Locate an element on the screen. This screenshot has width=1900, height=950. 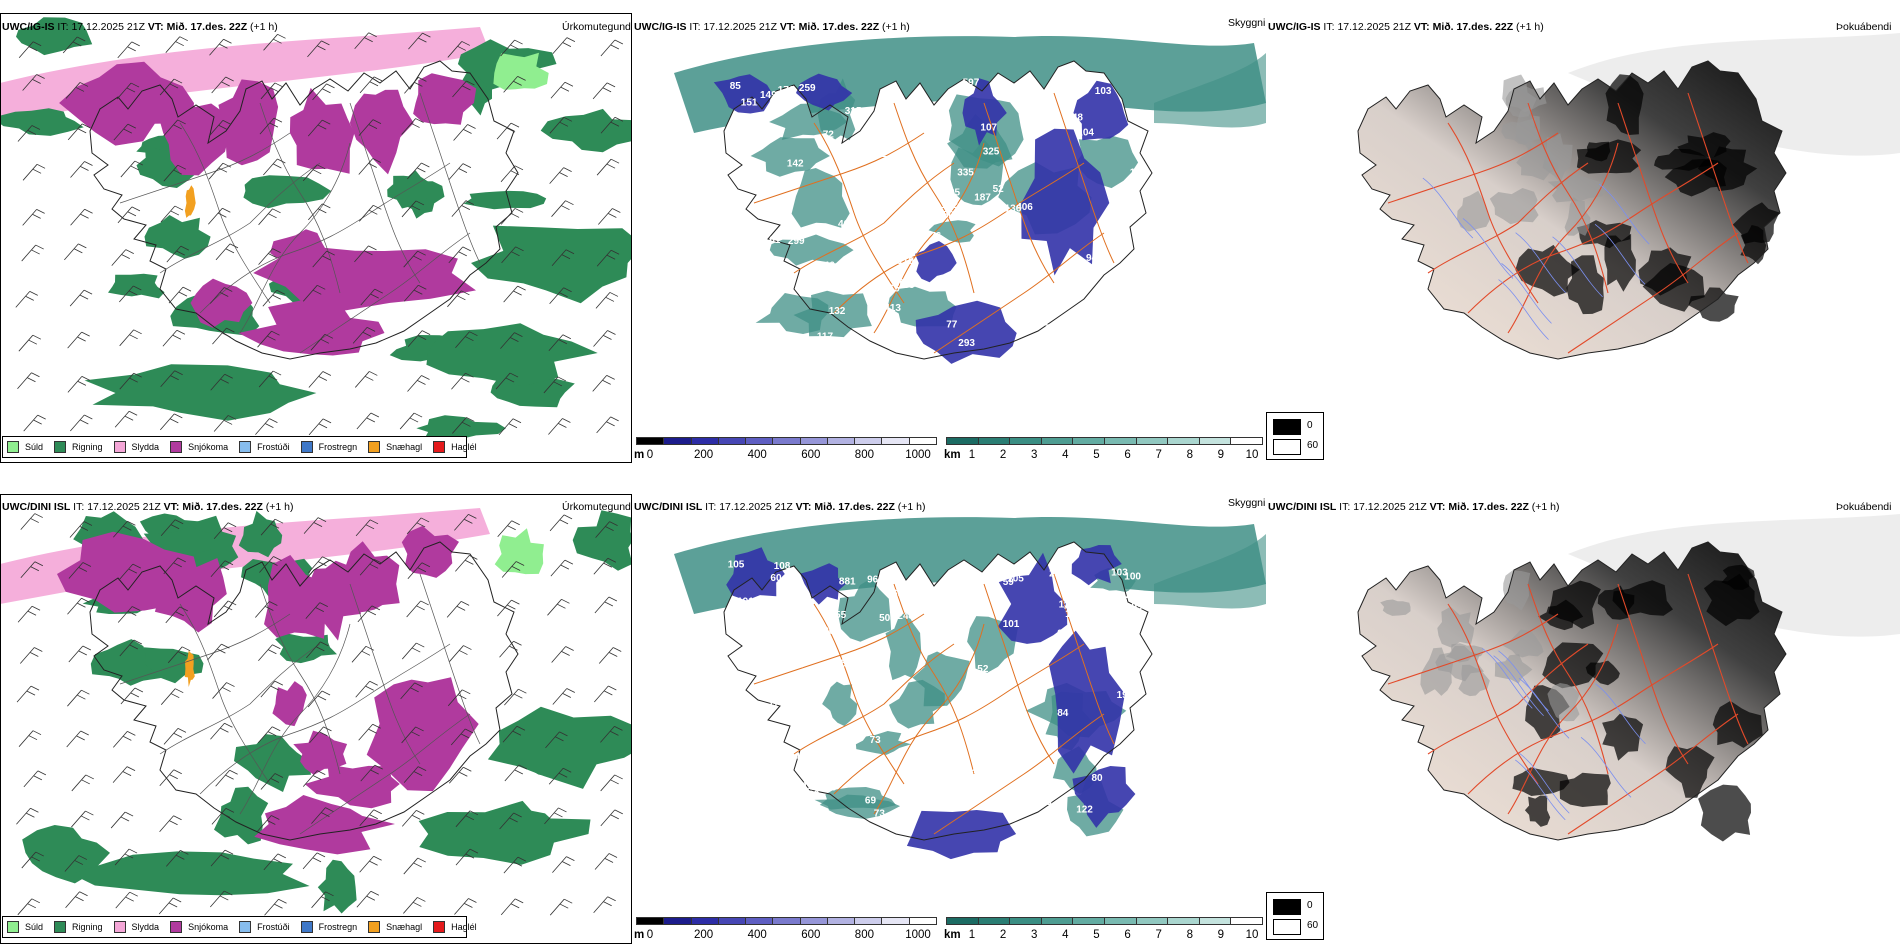
cloudbase-value: 413 is located at coordinates (892, 308).